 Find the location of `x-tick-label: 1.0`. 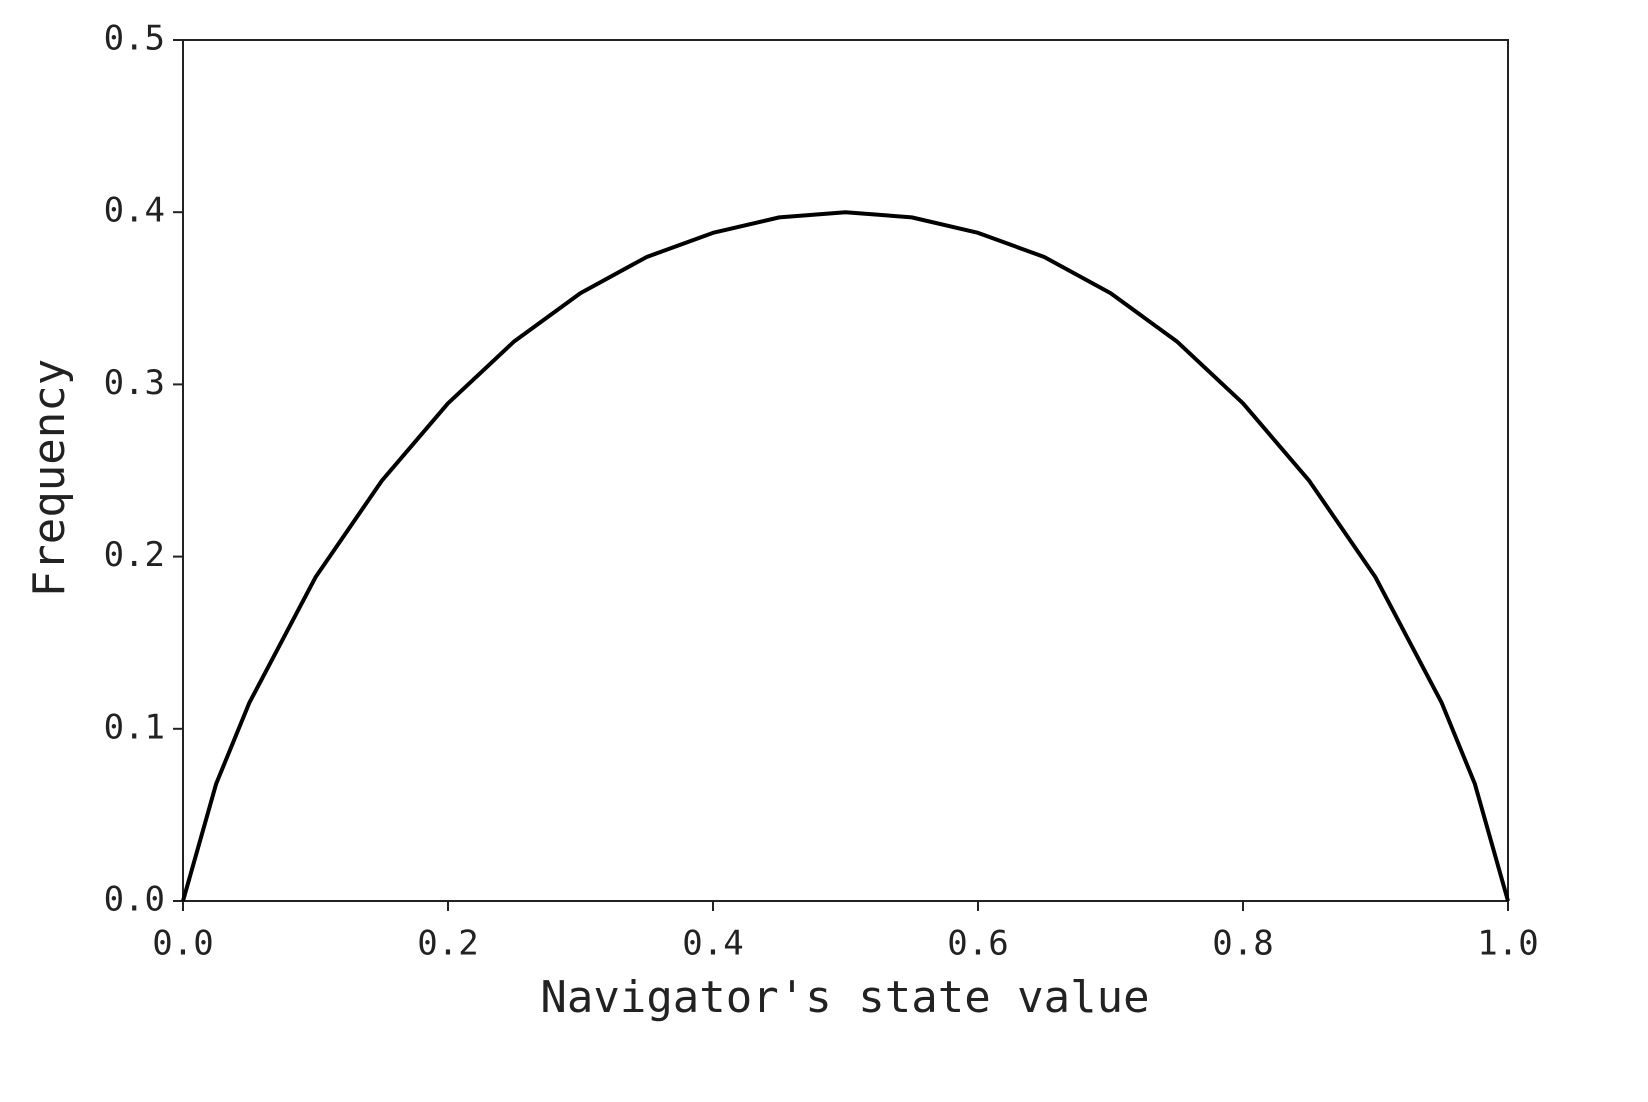

x-tick-label: 1.0 is located at coordinates (1507, 944).